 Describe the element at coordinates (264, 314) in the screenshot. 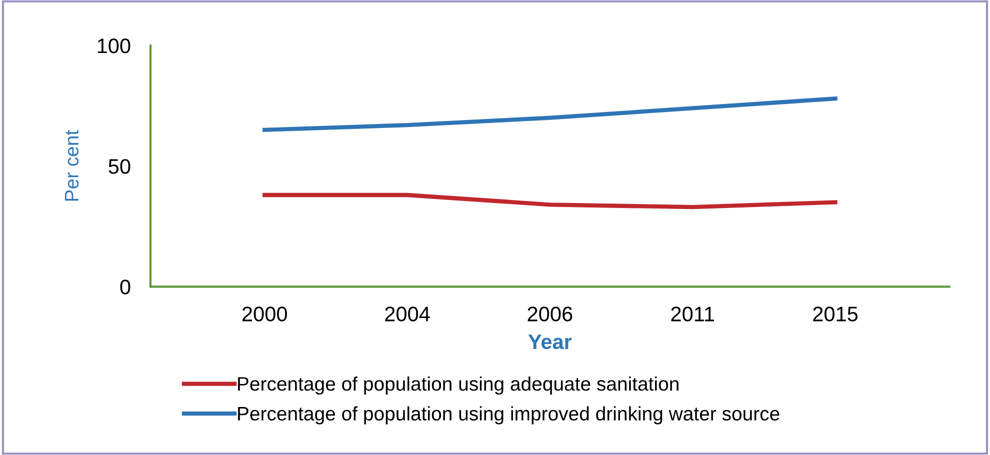

I see `x-tick-label: 2000` at that location.